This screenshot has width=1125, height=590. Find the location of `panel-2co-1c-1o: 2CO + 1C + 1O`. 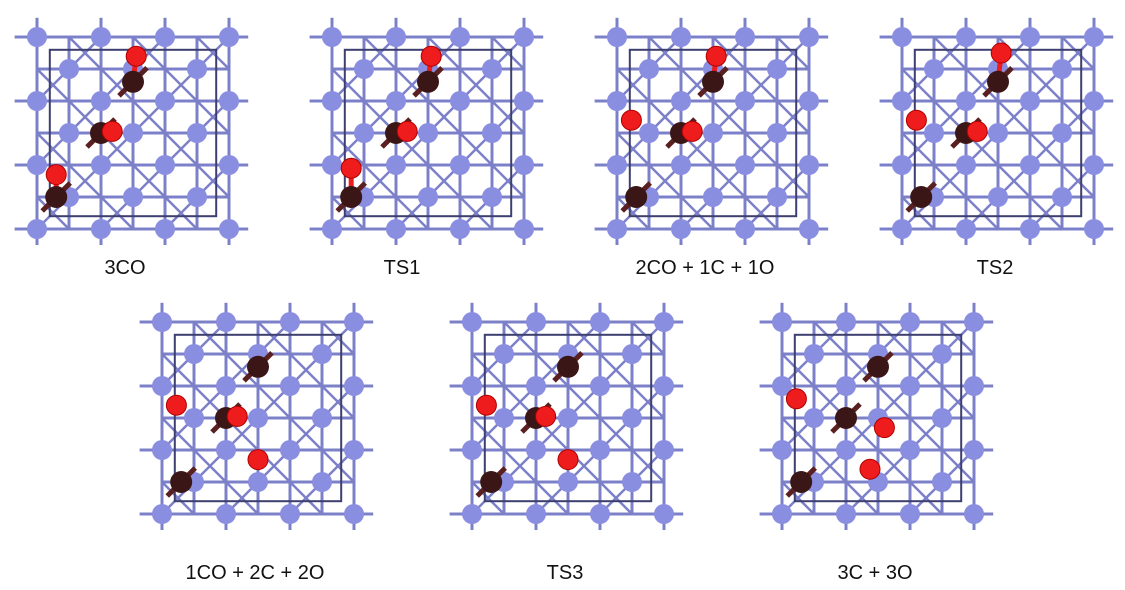

panel-2co-1c-1o: 2CO + 1C + 1O is located at coordinates (715, 155).